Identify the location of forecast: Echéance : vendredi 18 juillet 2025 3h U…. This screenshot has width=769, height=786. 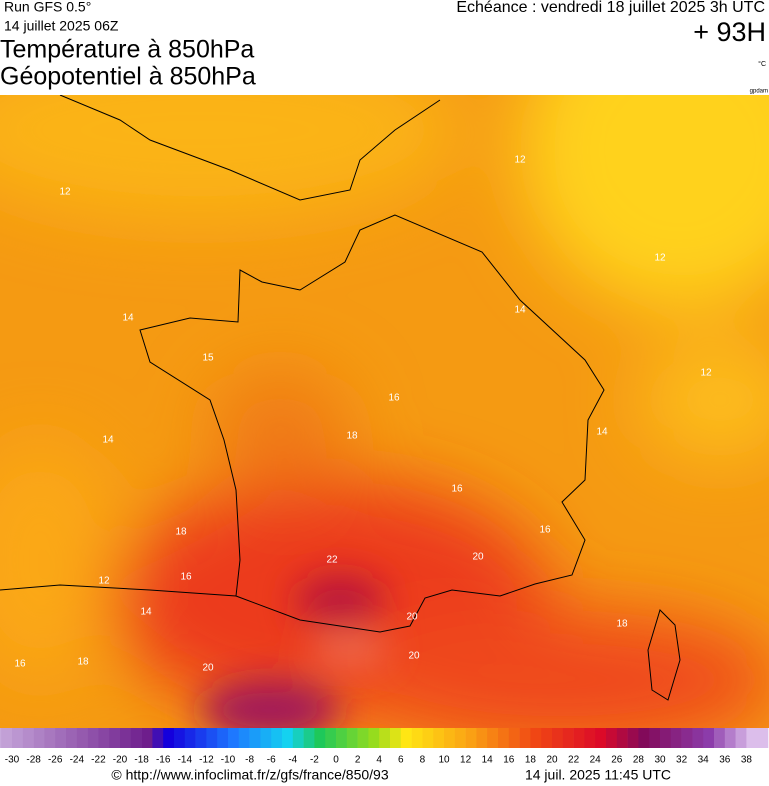
(610, 8).